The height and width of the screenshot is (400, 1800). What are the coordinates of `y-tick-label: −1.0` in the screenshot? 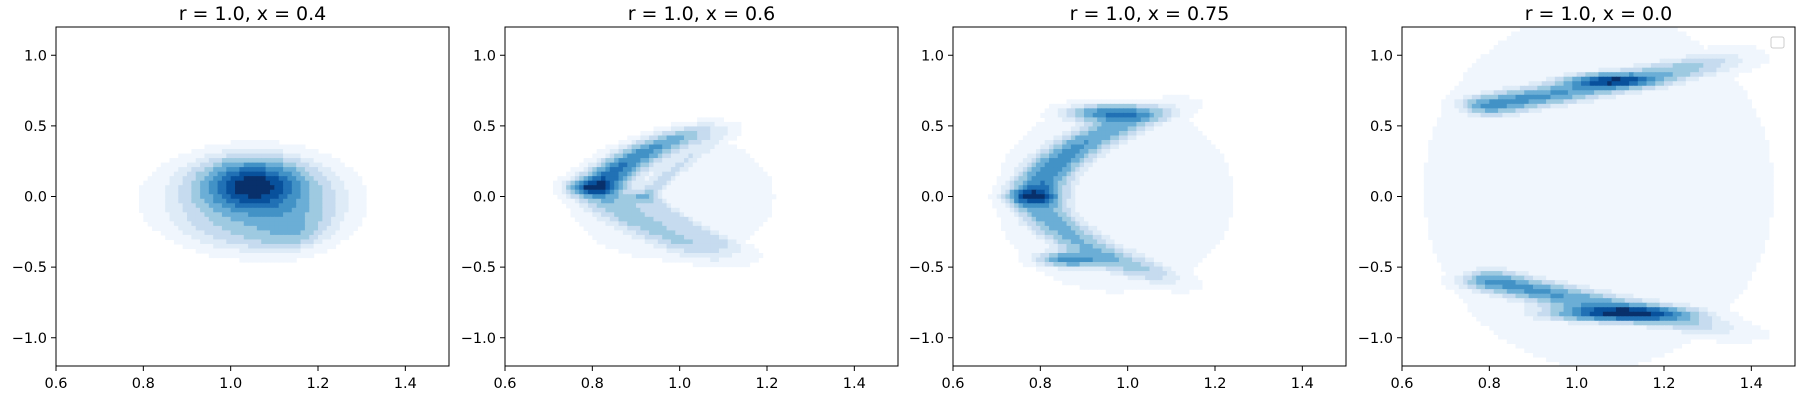 It's located at (926, 339).